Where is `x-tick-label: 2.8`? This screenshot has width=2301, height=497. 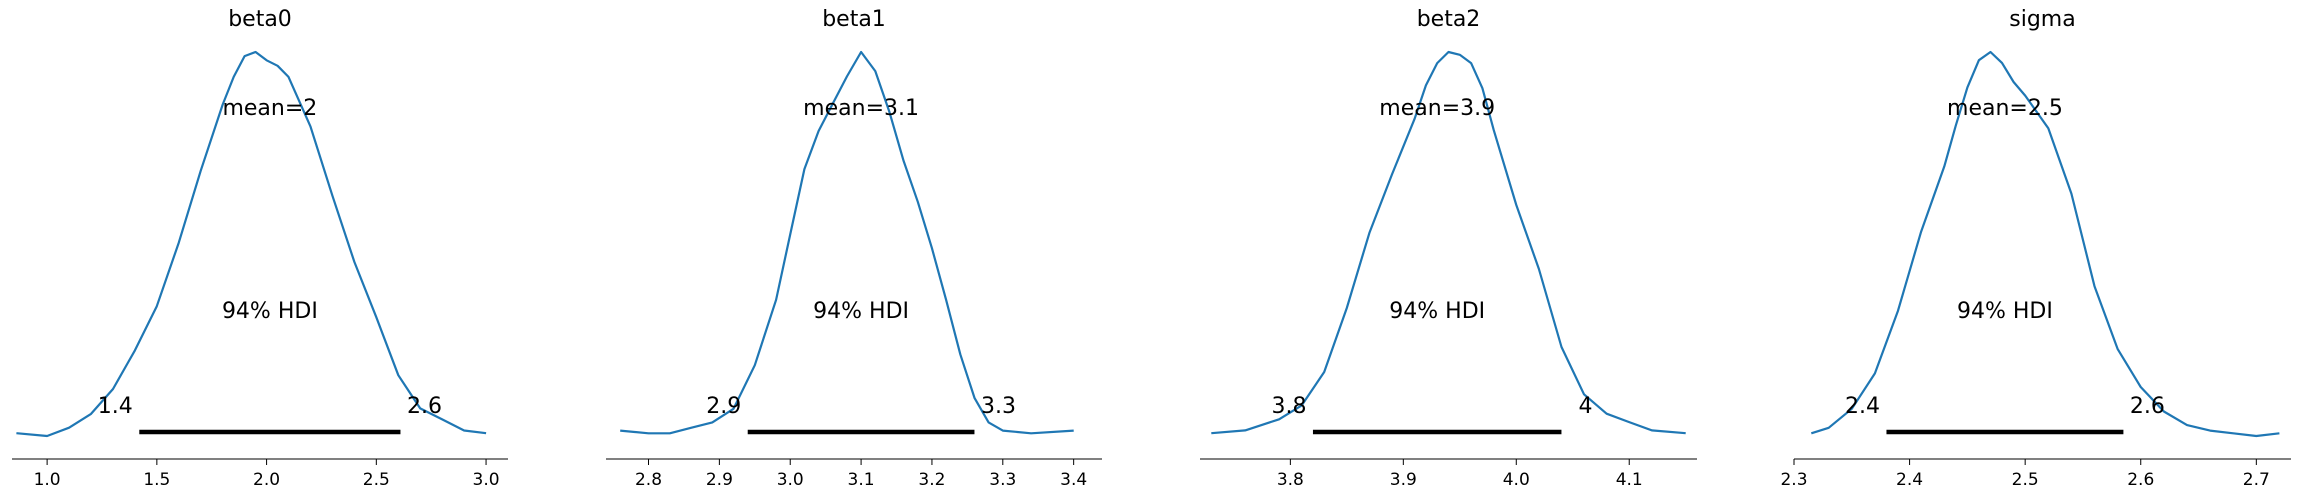
x-tick-label: 2.8 is located at coordinates (648, 480).